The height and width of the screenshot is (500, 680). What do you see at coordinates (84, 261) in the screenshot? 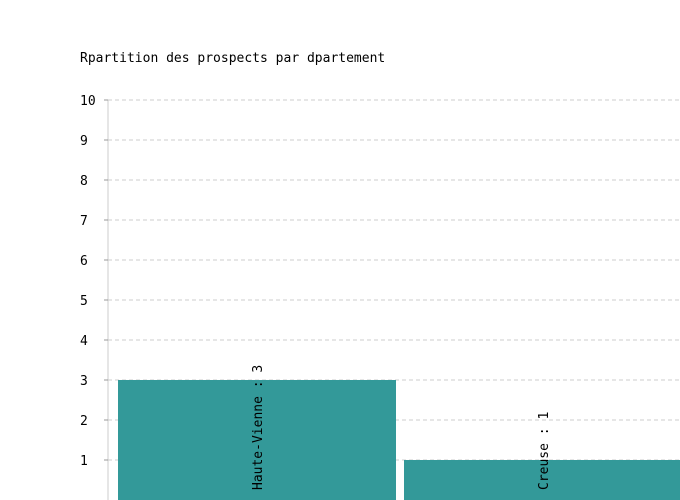
I see `y-tick-label: 6` at bounding box center [84, 261].